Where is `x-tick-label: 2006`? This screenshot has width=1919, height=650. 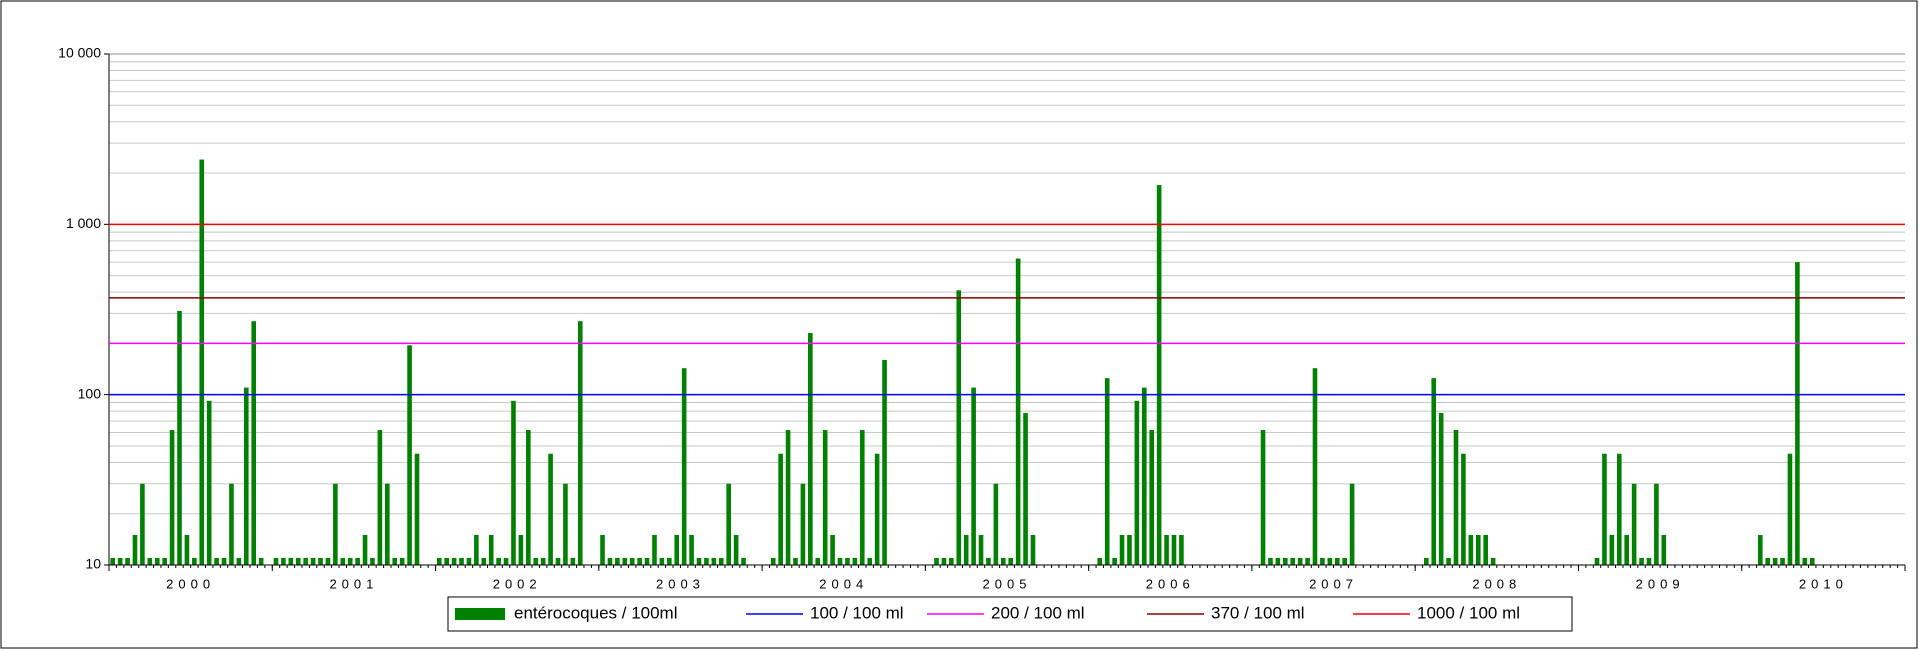 x-tick-label: 2006 is located at coordinates (1170, 583).